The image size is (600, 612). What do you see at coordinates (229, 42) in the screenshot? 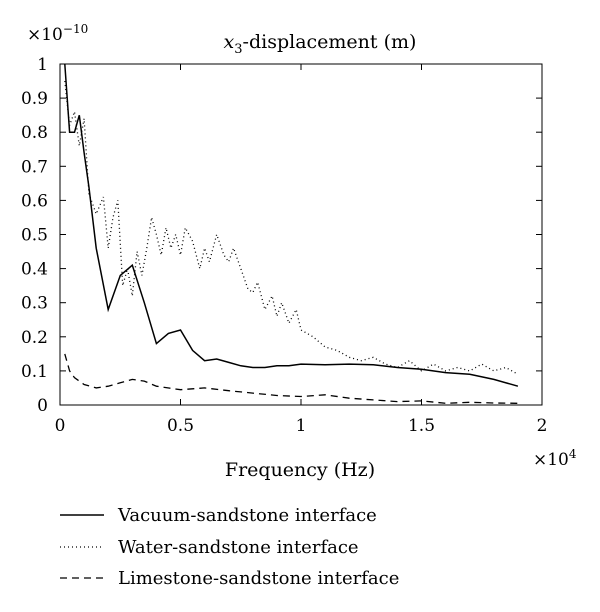
I see `title-main: x` at bounding box center [229, 42].